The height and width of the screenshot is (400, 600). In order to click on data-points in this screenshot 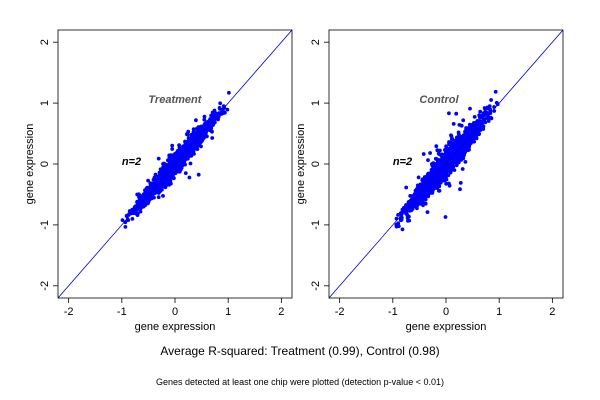, I will do `click(447, 160)`.